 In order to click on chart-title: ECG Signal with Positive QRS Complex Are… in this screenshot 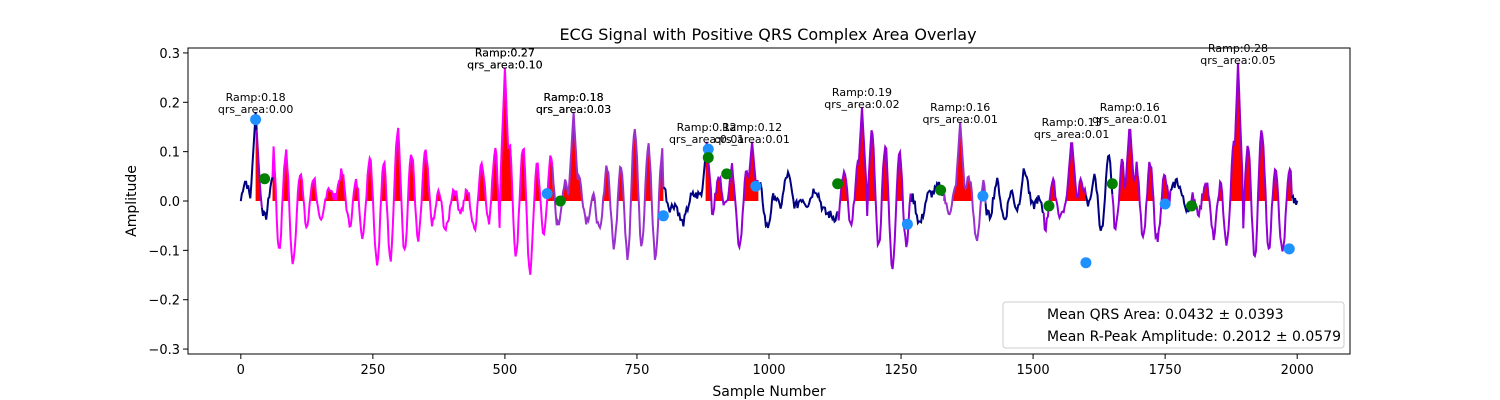, I will do `click(767, 34)`.